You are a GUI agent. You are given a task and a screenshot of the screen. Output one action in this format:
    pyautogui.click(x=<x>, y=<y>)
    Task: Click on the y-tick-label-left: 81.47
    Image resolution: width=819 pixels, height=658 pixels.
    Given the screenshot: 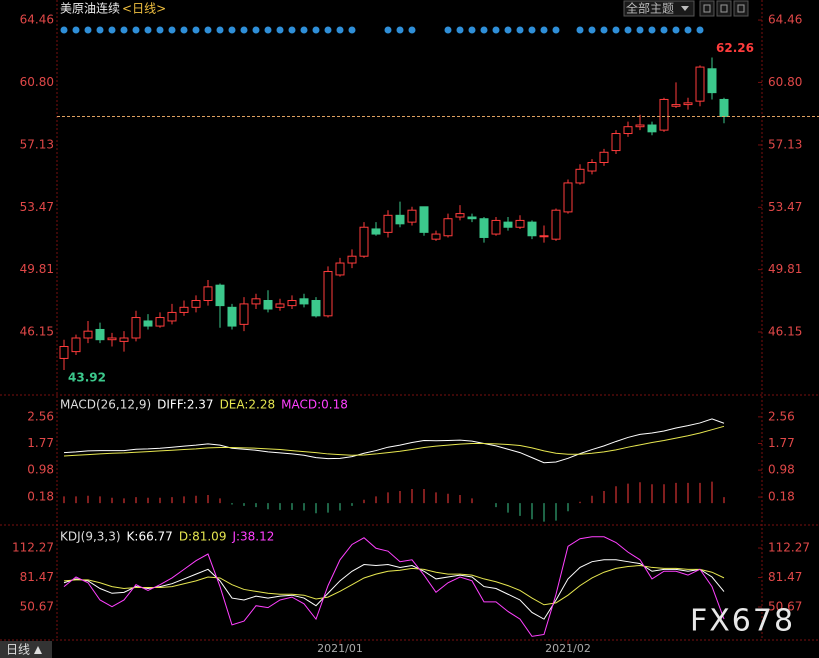 What is the action you would take?
    pyautogui.click(x=37, y=577)
    